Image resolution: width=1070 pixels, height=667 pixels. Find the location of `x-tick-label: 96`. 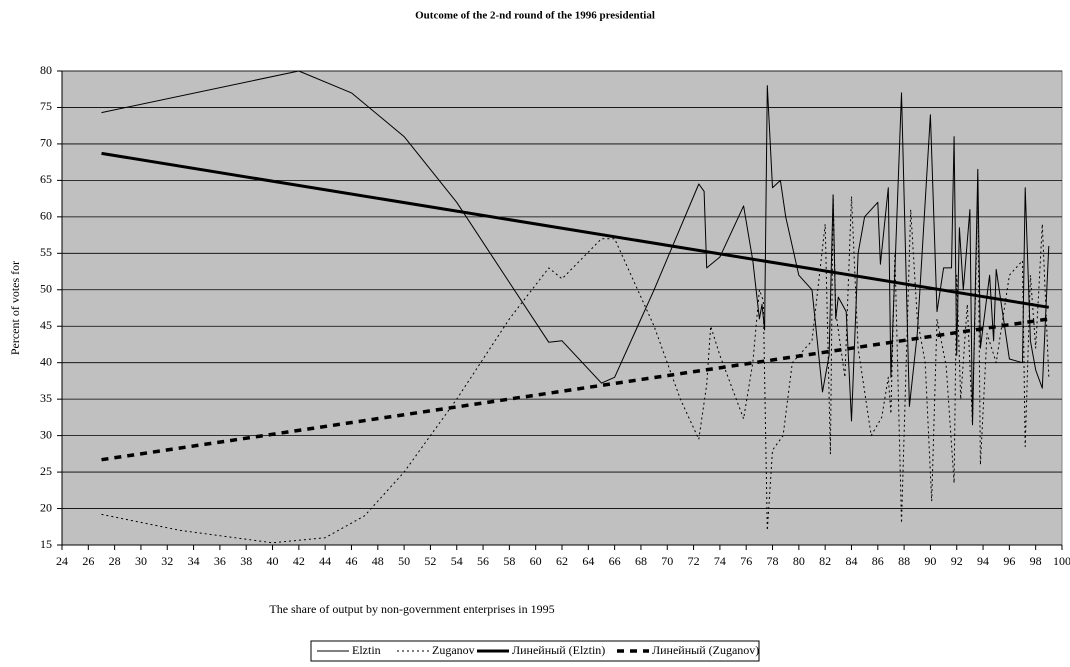

x-tick-label: 96 is located at coordinates (1009, 561).